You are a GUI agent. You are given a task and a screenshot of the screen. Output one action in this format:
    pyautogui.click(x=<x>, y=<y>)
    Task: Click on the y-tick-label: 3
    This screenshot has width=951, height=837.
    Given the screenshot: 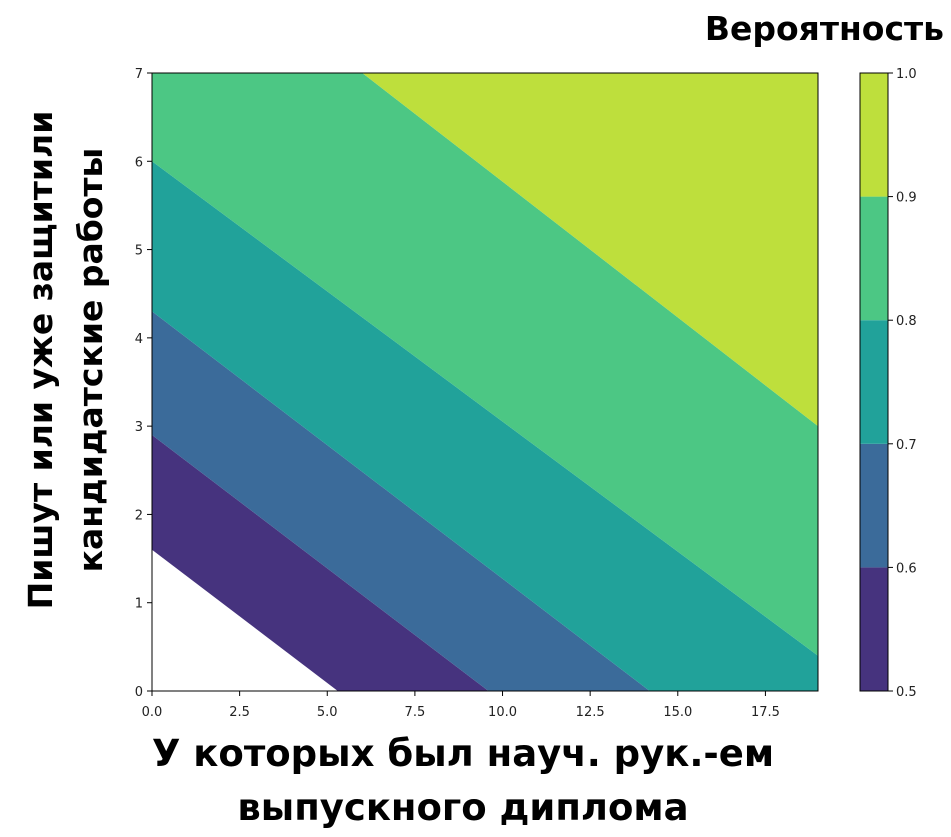 What is the action you would take?
    pyautogui.click(x=139, y=427)
    